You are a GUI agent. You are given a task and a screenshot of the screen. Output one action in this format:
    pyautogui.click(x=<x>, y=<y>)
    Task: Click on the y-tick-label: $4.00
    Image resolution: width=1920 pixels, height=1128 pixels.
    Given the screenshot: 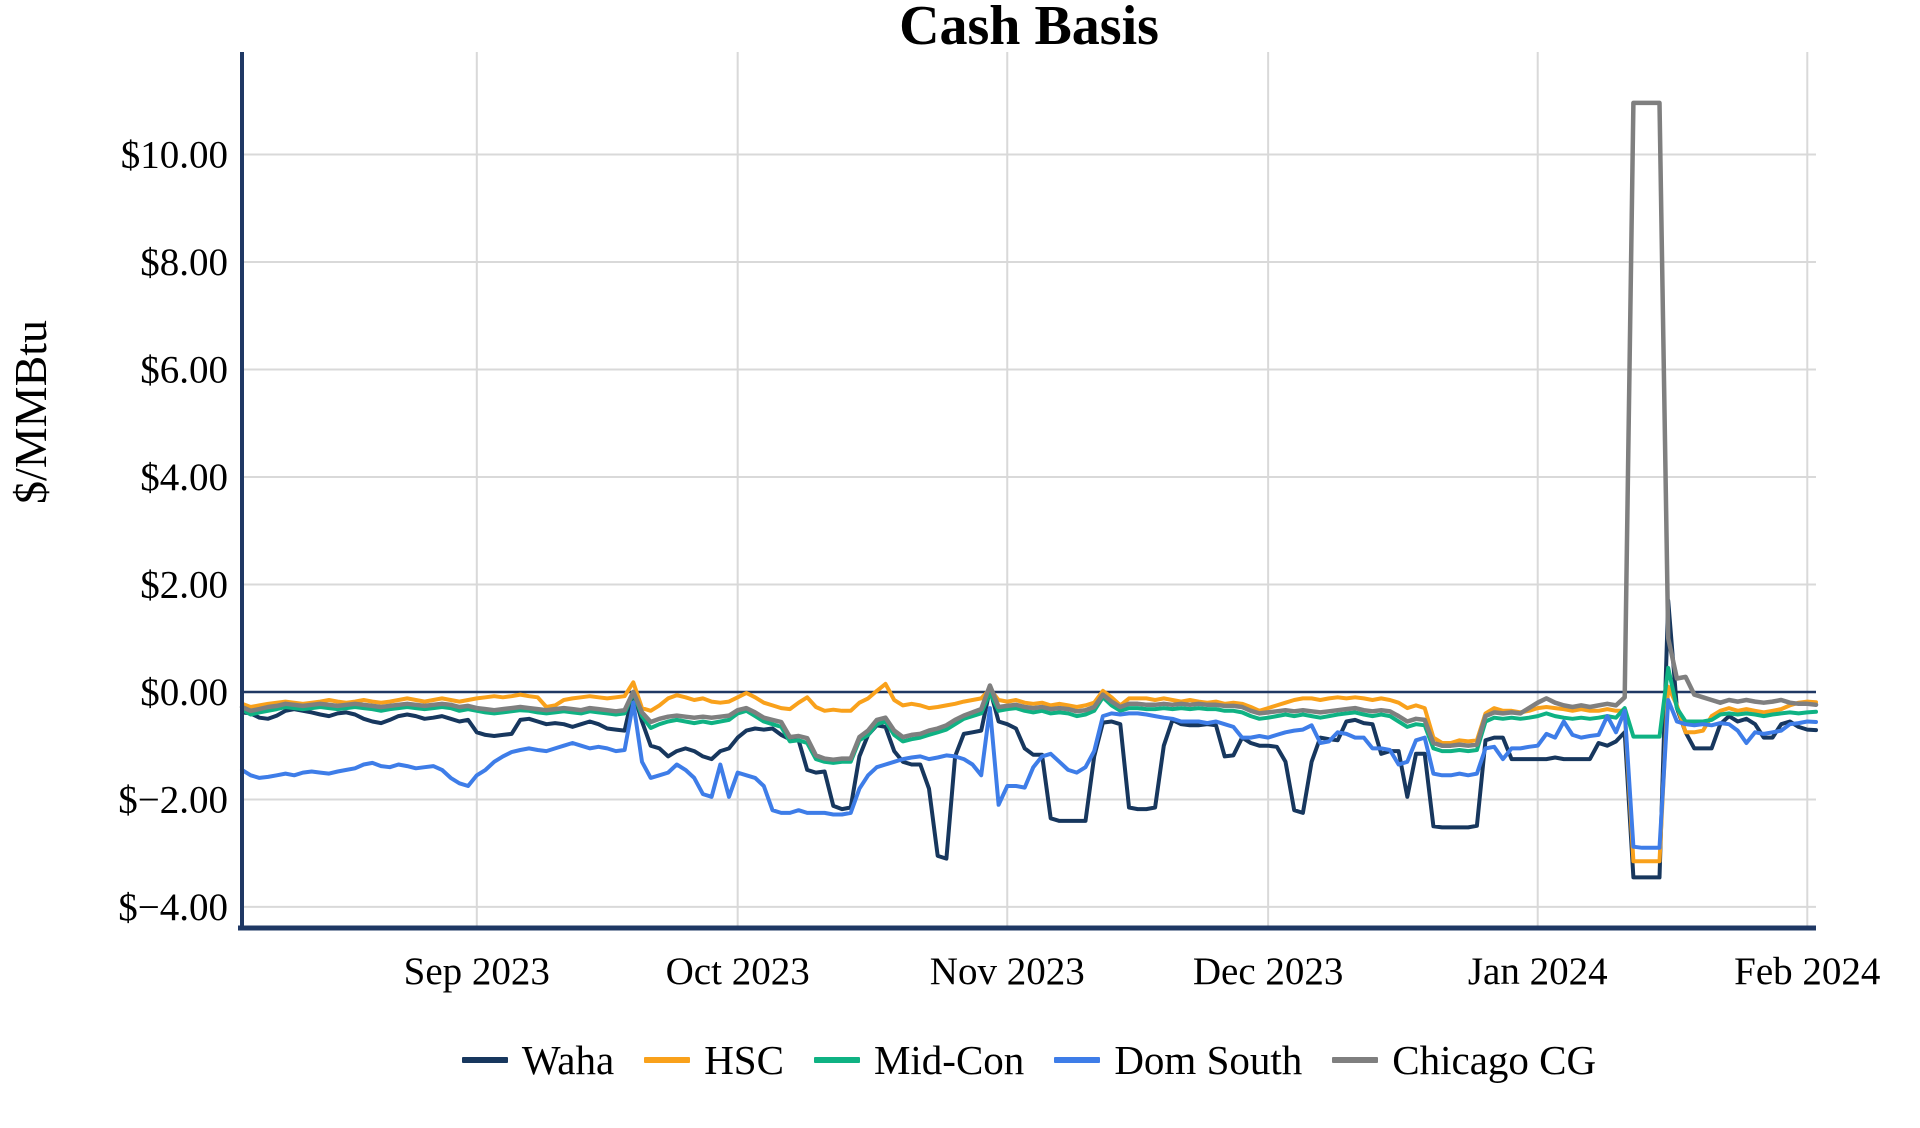 What is the action you would take?
    pyautogui.click(x=184, y=477)
    